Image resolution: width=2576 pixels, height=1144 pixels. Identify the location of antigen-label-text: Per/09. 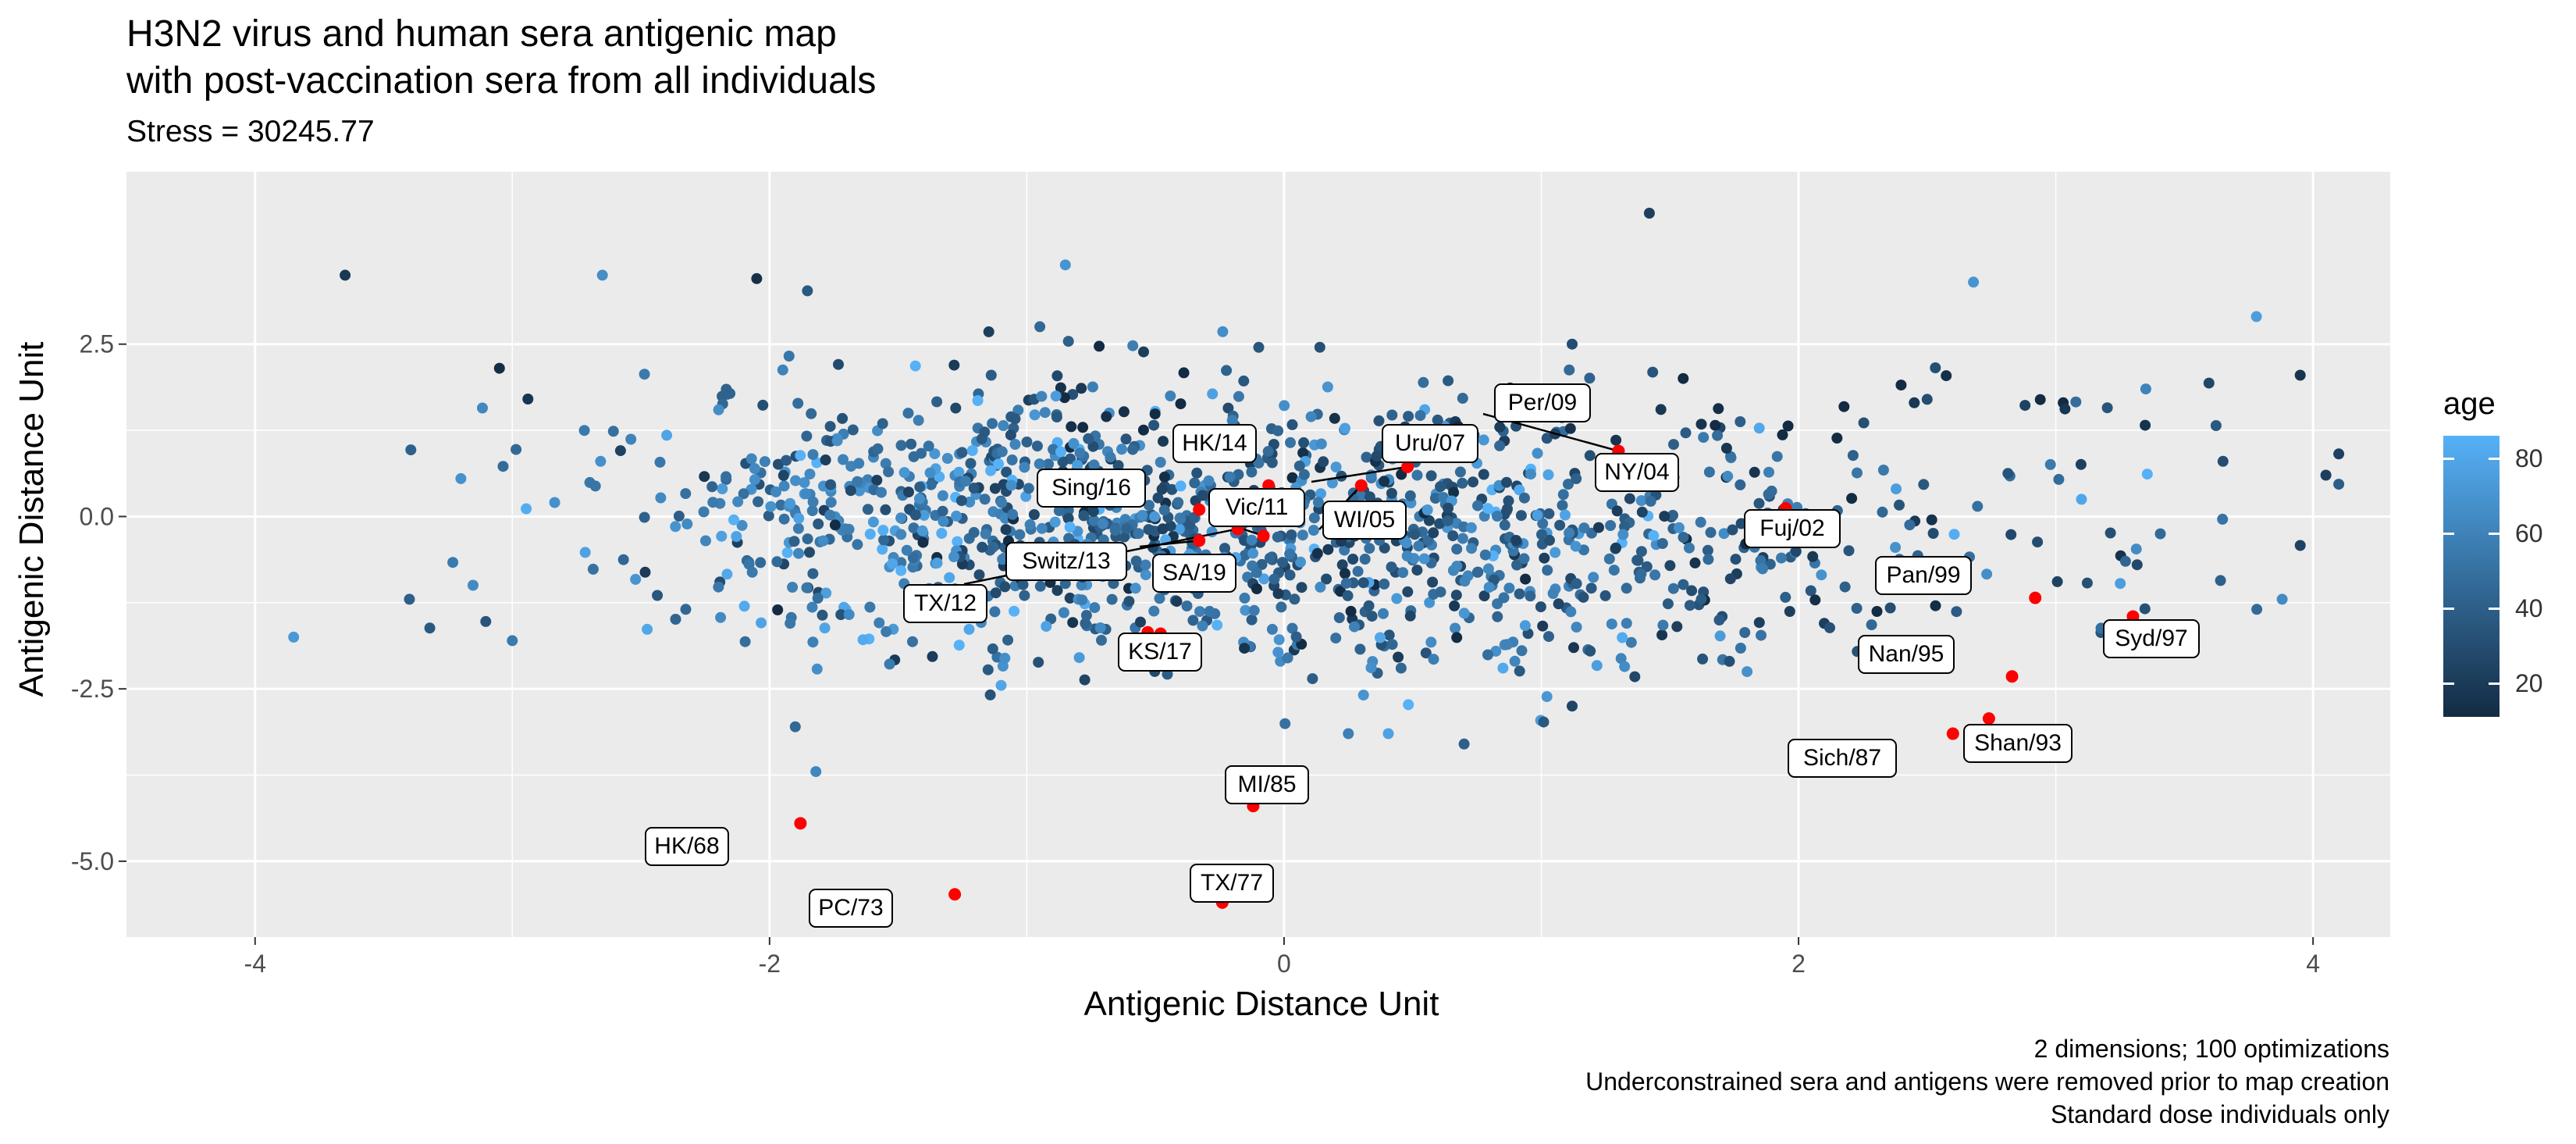
(1542, 402).